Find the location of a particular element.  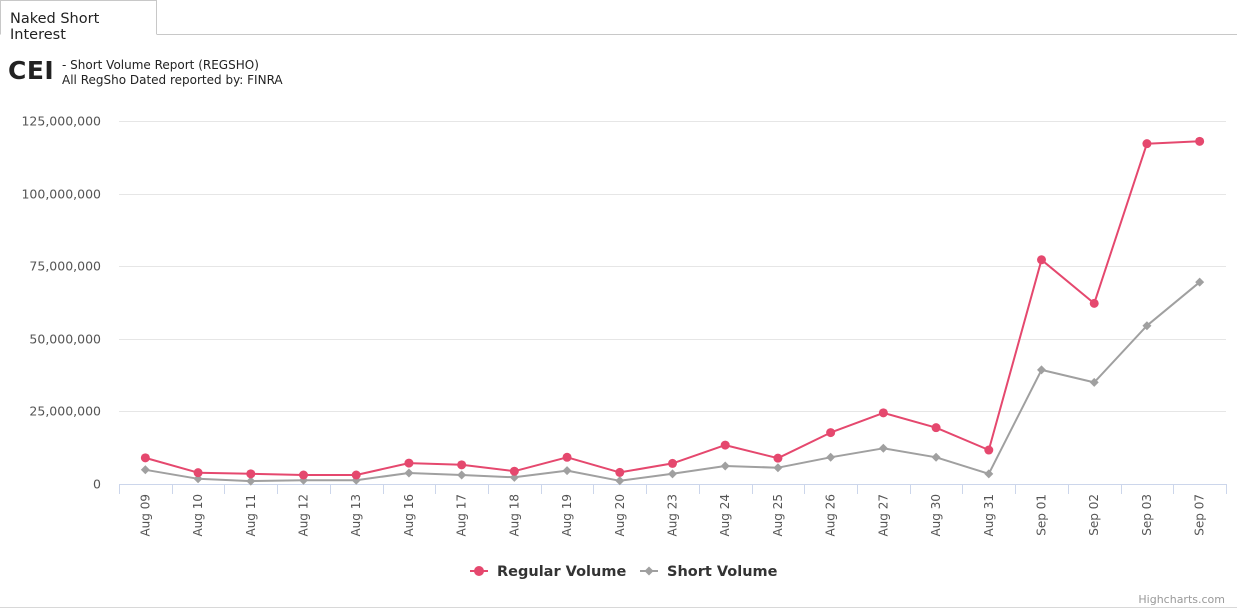

source-line: All RegSho Dated reported by: FINRA is located at coordinates (172, 80).